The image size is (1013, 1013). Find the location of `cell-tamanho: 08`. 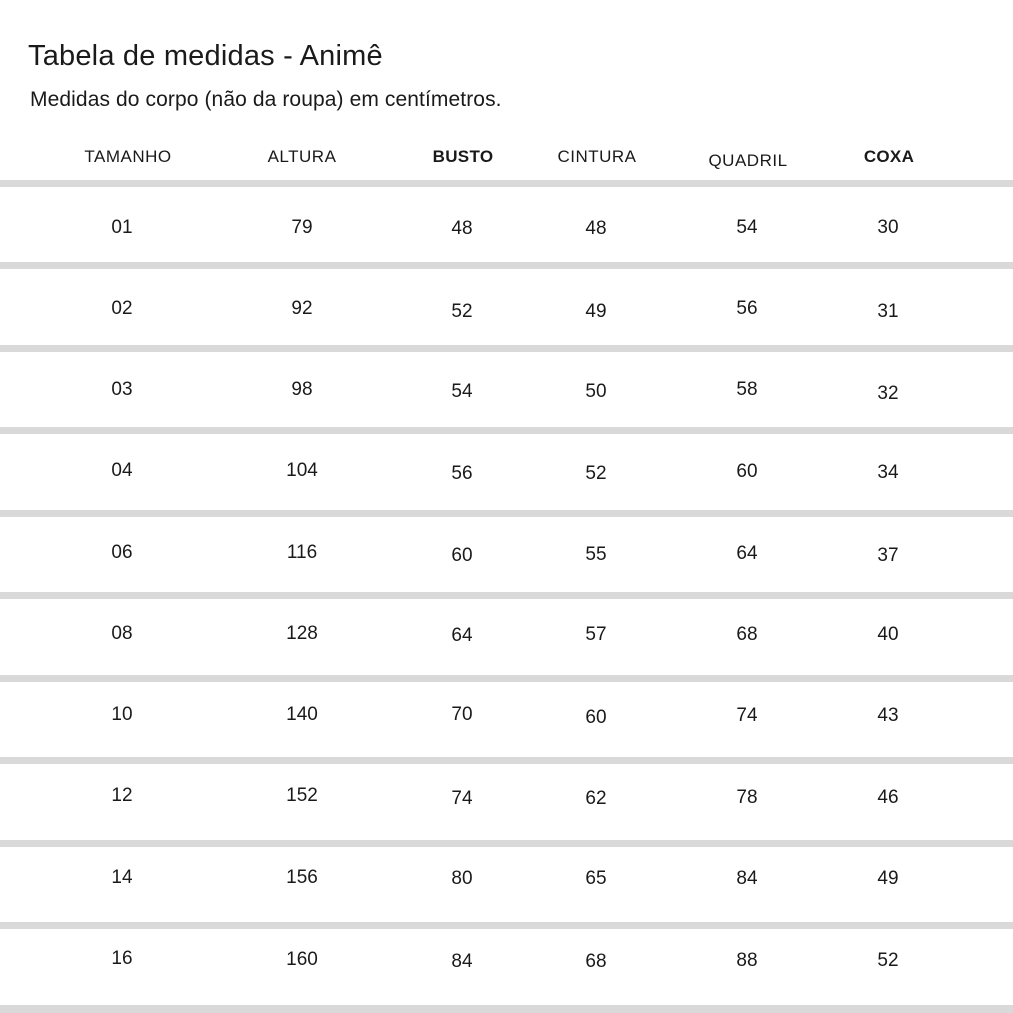

cell-tamanho: 08 is located at coordinates (122, 633).